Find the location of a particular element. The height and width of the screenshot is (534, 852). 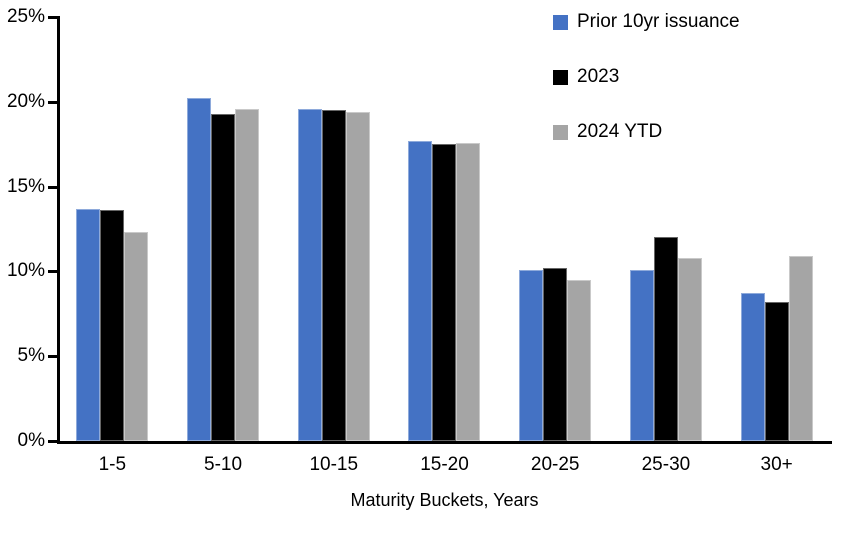

x-tick-label-10-15: 10-15 is located at coordinates (334, 464).